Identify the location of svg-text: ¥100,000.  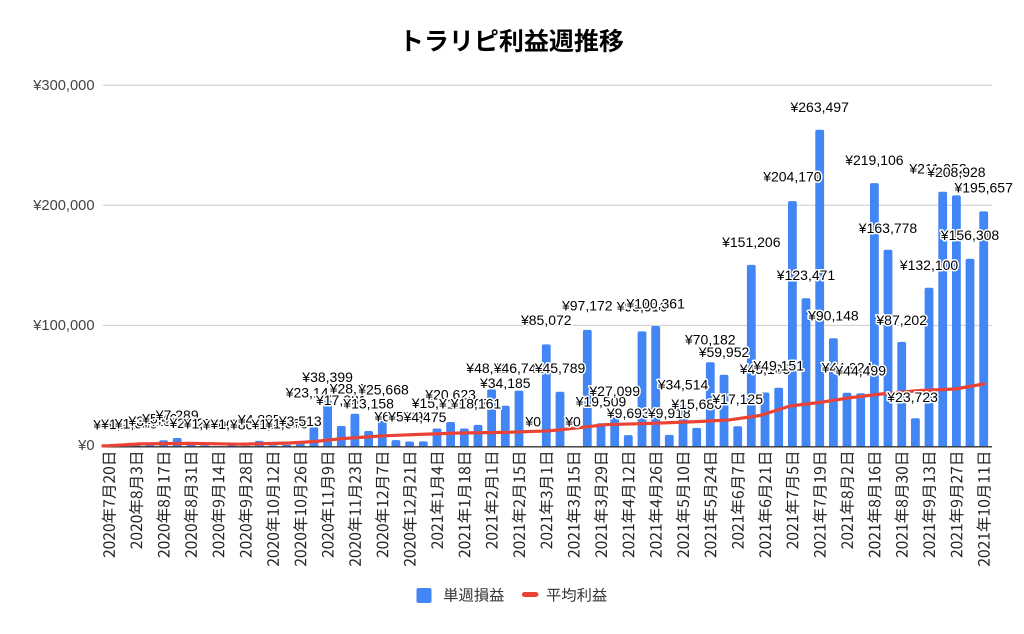
(63, 326).